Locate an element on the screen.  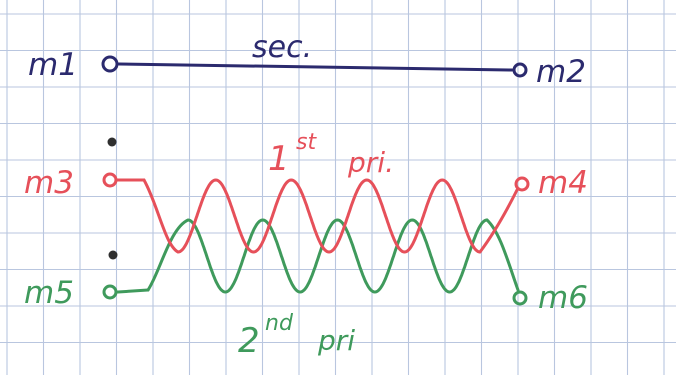
second-primary-winding is located at coordinates (315, 262).